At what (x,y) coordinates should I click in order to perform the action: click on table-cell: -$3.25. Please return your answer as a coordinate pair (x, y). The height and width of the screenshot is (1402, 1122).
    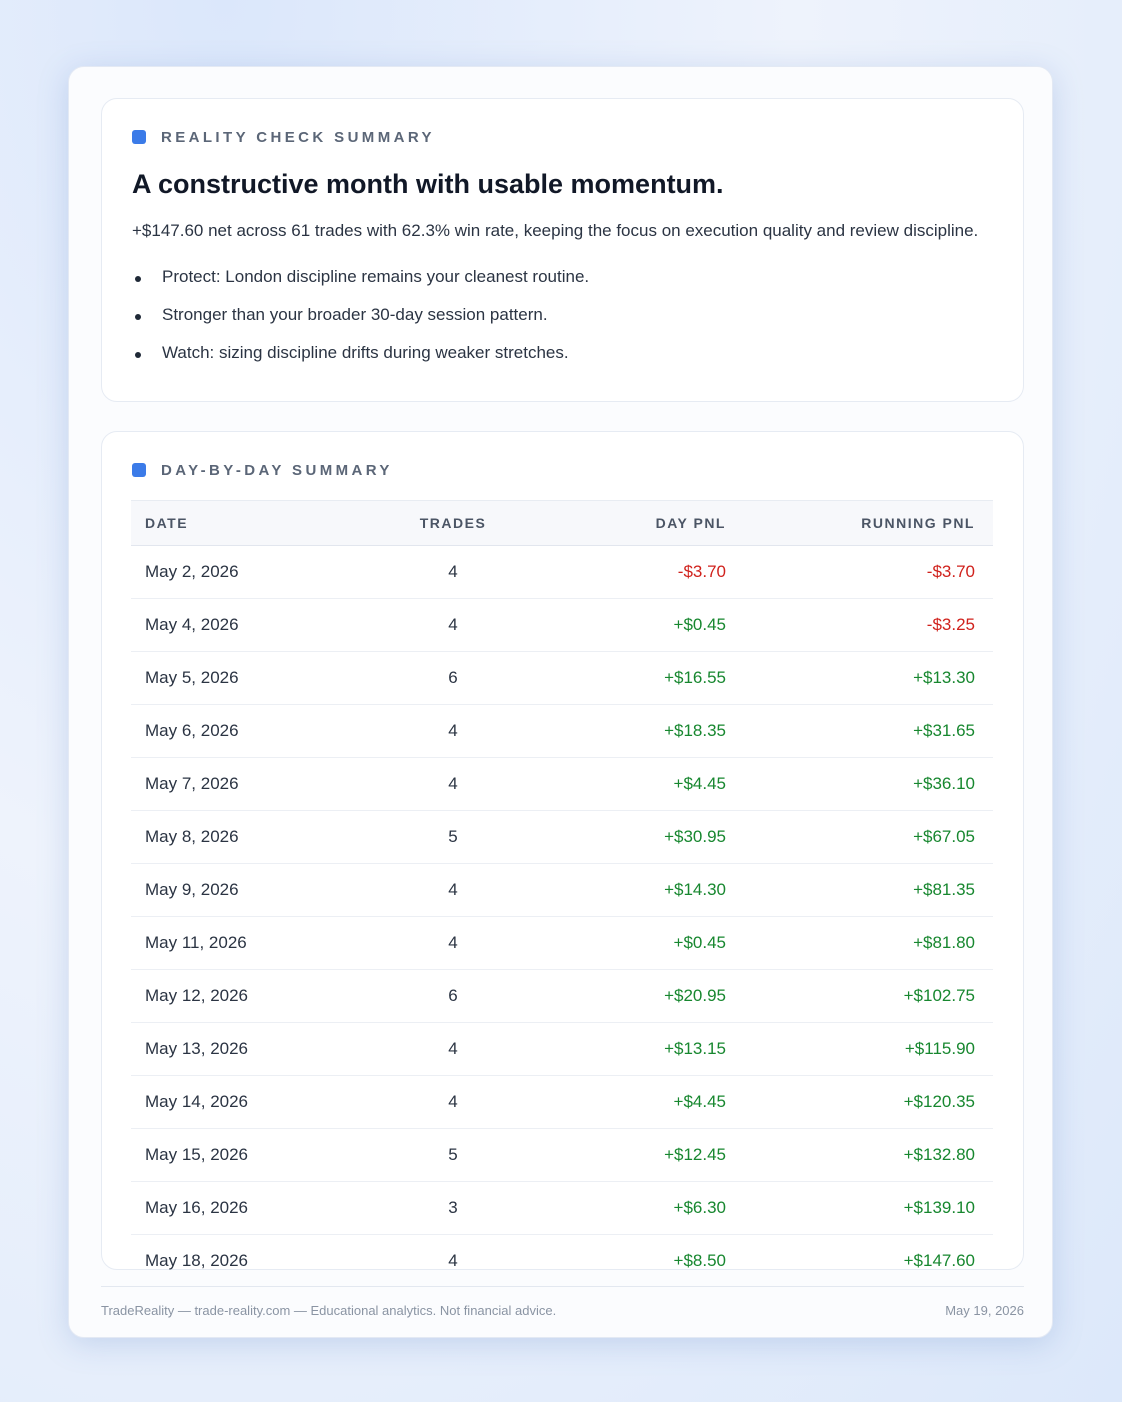
    Looking at the image, I should click on (866, 625).